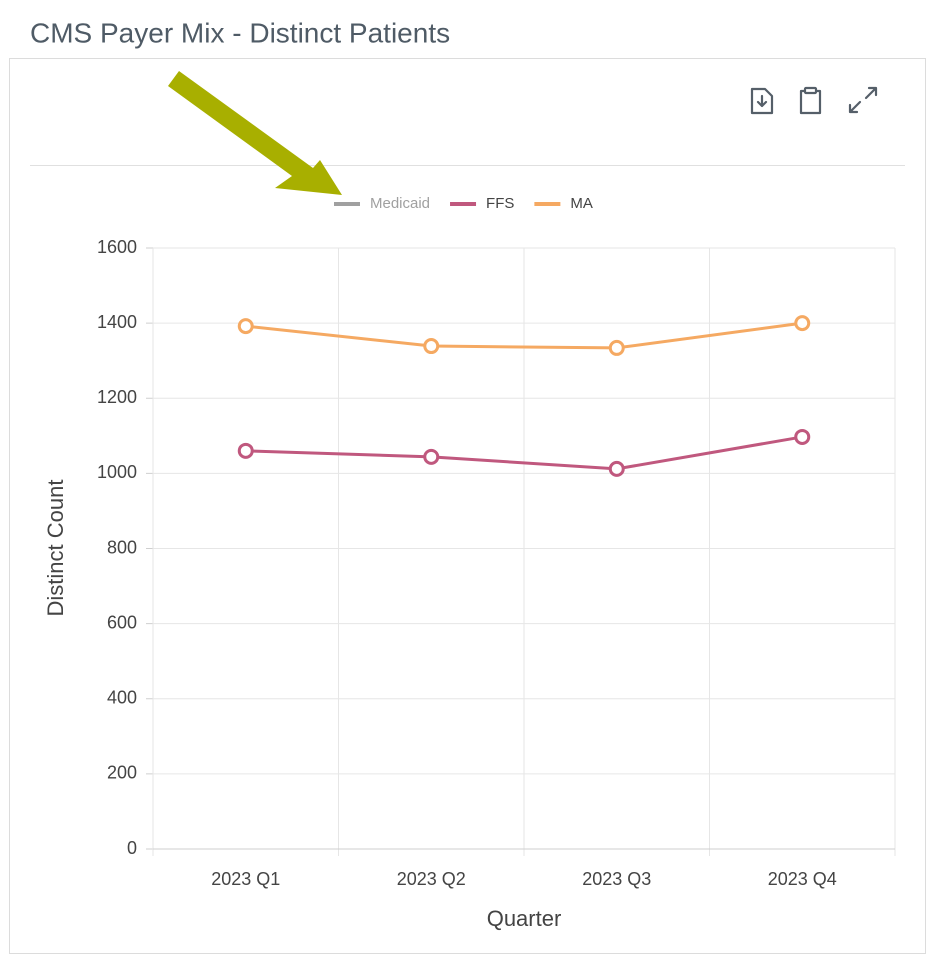  What do you see at coordinates (245, 879) in the screenshot?
I see `x-tick-label: 2023 Q1` at bounding box center [245, 879].